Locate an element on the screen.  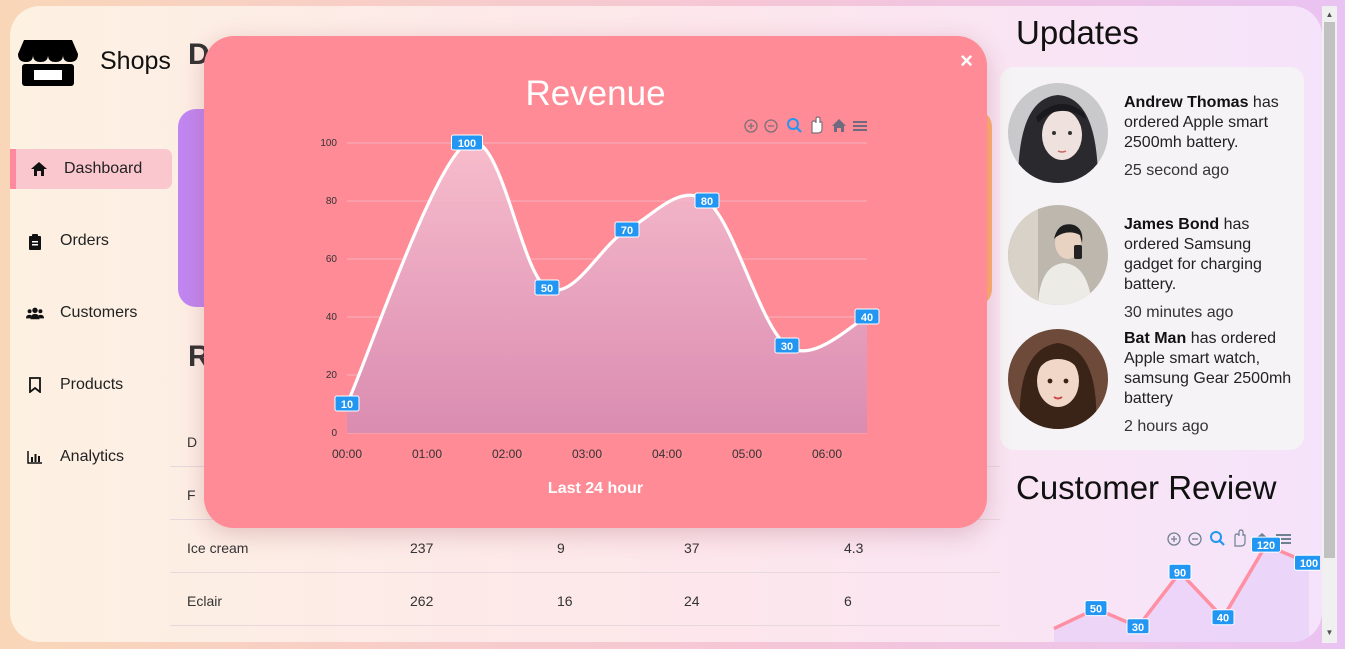
sidebar-item-analytics: Analytics is located at coordinates (91, 457).